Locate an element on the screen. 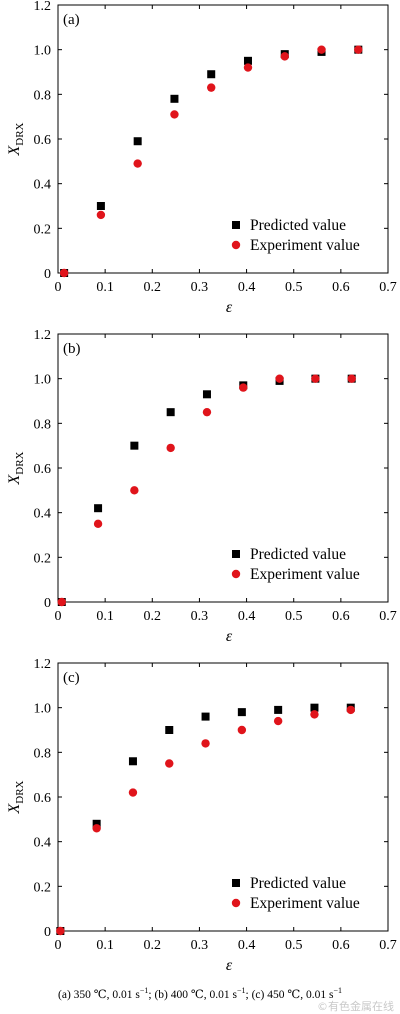 This screenshot has height=1014, width=400. caption-part-c: ; (c) 450 ℃, 0.01 s is located at coordinates (289, 994).